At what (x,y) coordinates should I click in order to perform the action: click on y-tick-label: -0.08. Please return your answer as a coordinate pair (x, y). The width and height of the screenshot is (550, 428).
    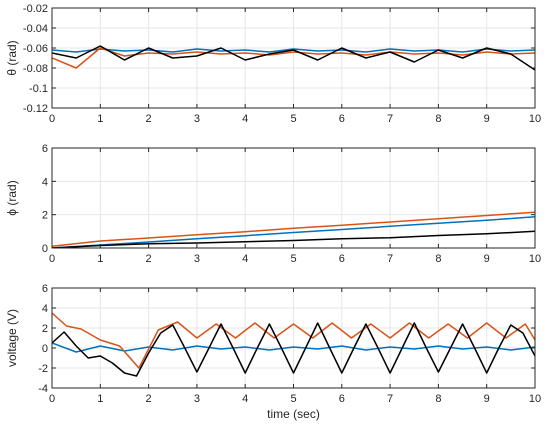
    Looking at the image, I should click on (35, 69).